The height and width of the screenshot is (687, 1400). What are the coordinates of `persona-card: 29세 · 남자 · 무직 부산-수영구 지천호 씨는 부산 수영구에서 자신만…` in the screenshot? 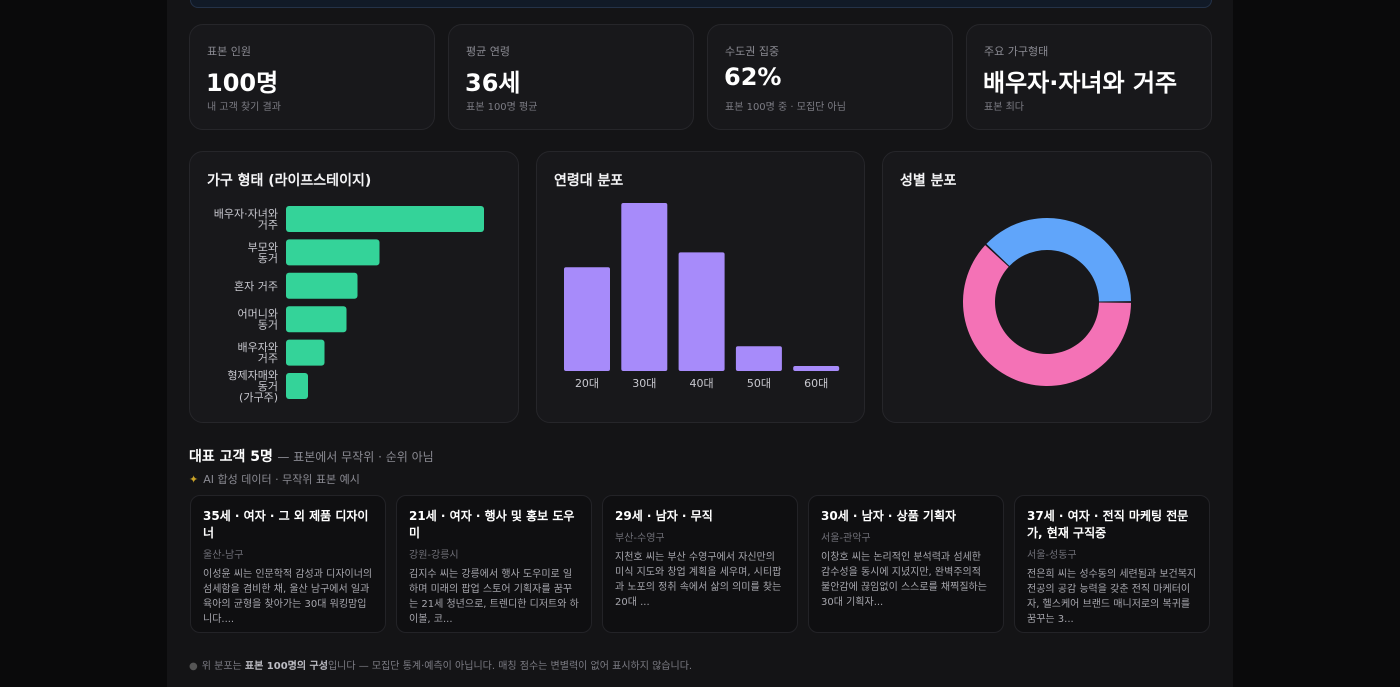 It's located at (700, 564).